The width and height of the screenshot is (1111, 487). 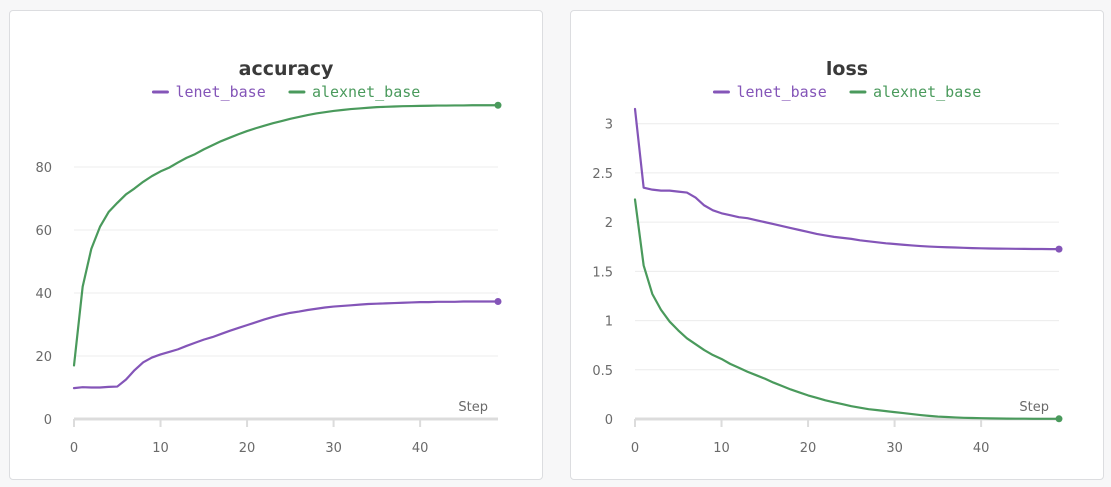 I want to click on y-tick-label: 60, so click(x=43, y=231).